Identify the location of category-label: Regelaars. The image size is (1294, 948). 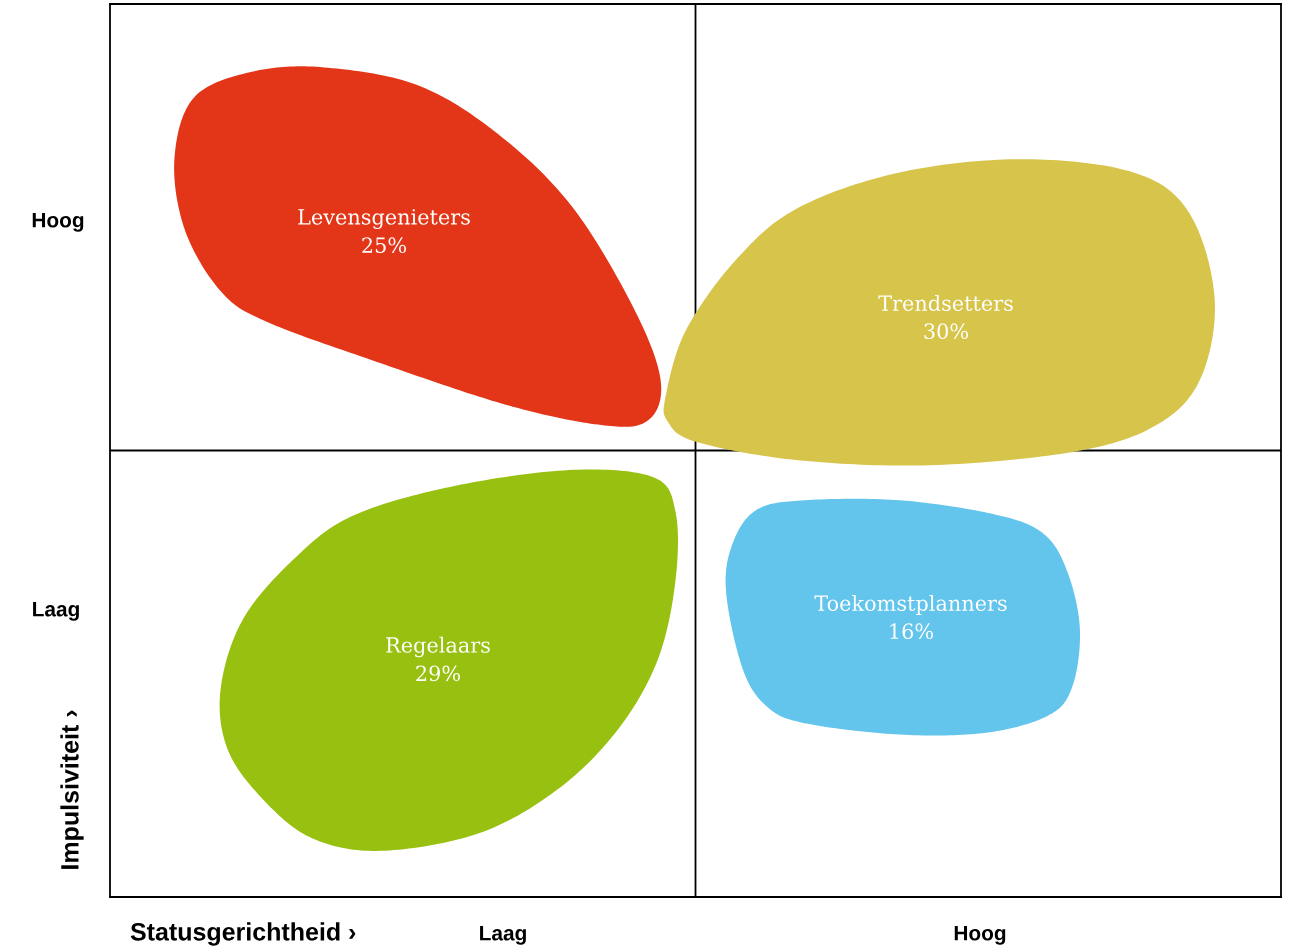
(438, 647).